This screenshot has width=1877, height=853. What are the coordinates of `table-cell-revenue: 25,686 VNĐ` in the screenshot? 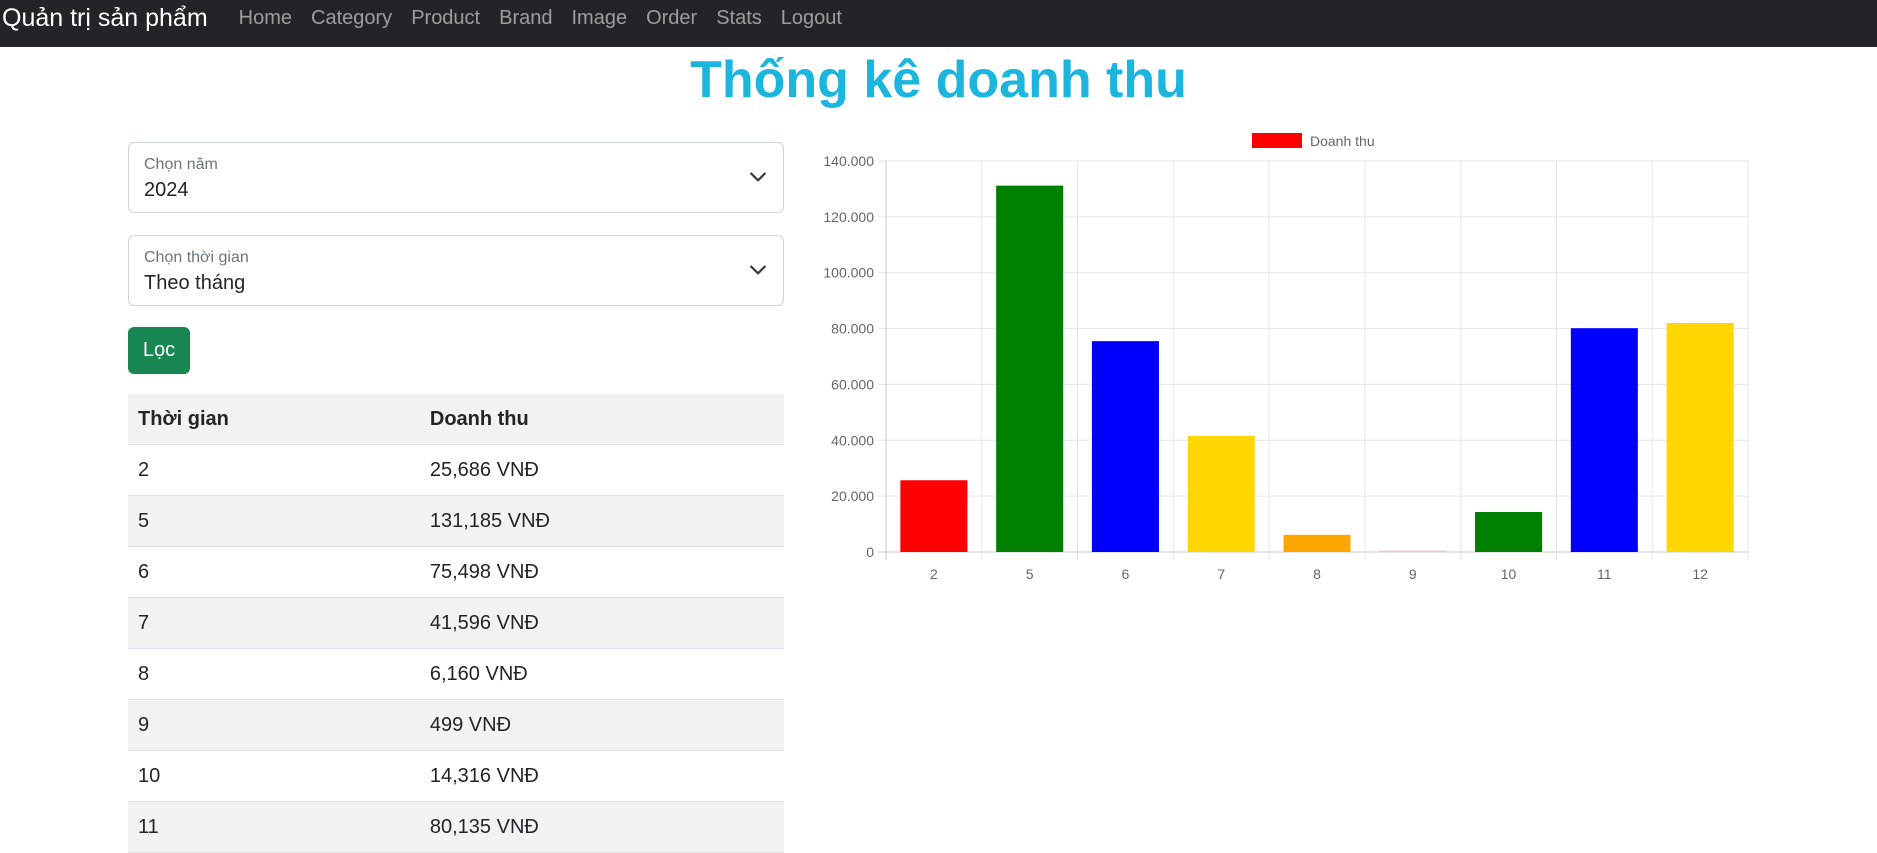 It's located at (606, 470).